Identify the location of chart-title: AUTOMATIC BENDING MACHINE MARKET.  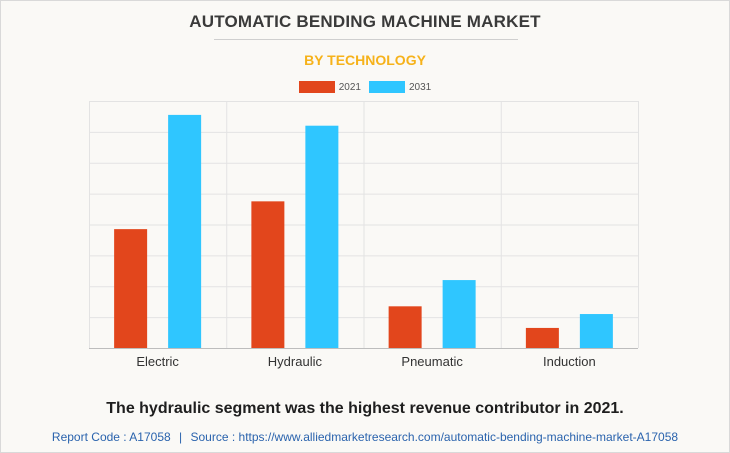
(365, 21).